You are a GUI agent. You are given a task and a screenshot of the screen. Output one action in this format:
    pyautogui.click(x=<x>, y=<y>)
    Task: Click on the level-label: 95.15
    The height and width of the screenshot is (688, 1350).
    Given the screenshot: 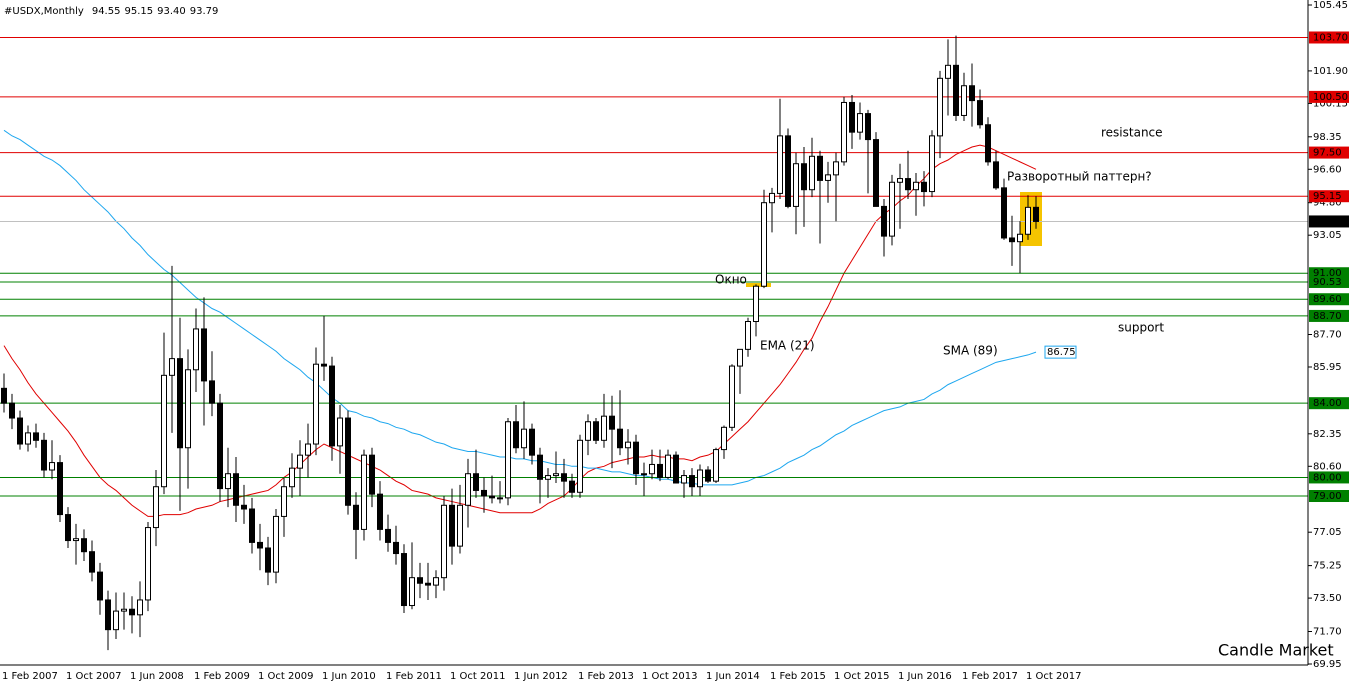 What is the action you would take?
    pyautogui.click(x=1327, y=196)
    